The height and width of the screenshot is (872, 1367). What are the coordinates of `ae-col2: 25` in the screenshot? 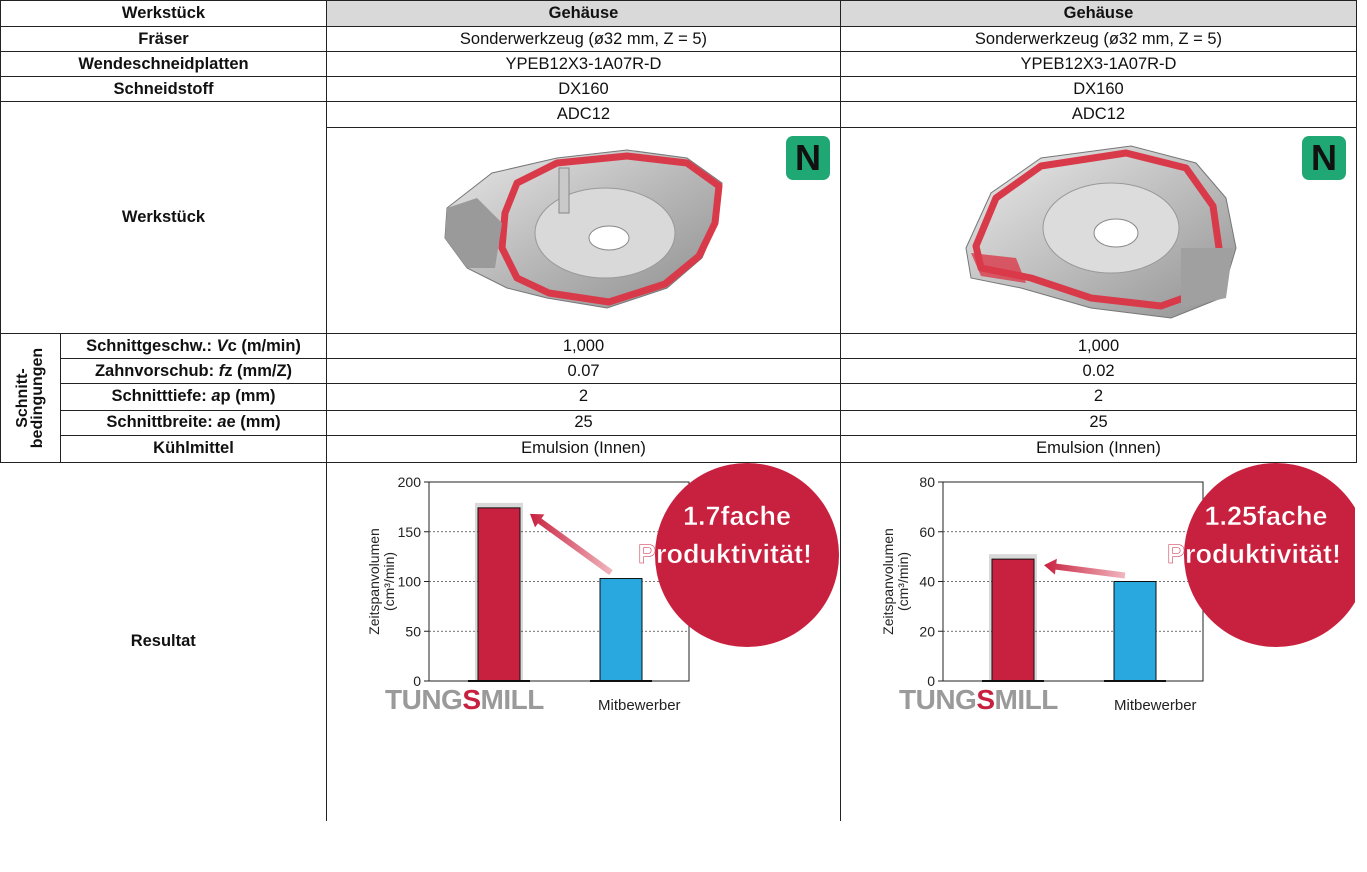 It's located at (1098, 422).